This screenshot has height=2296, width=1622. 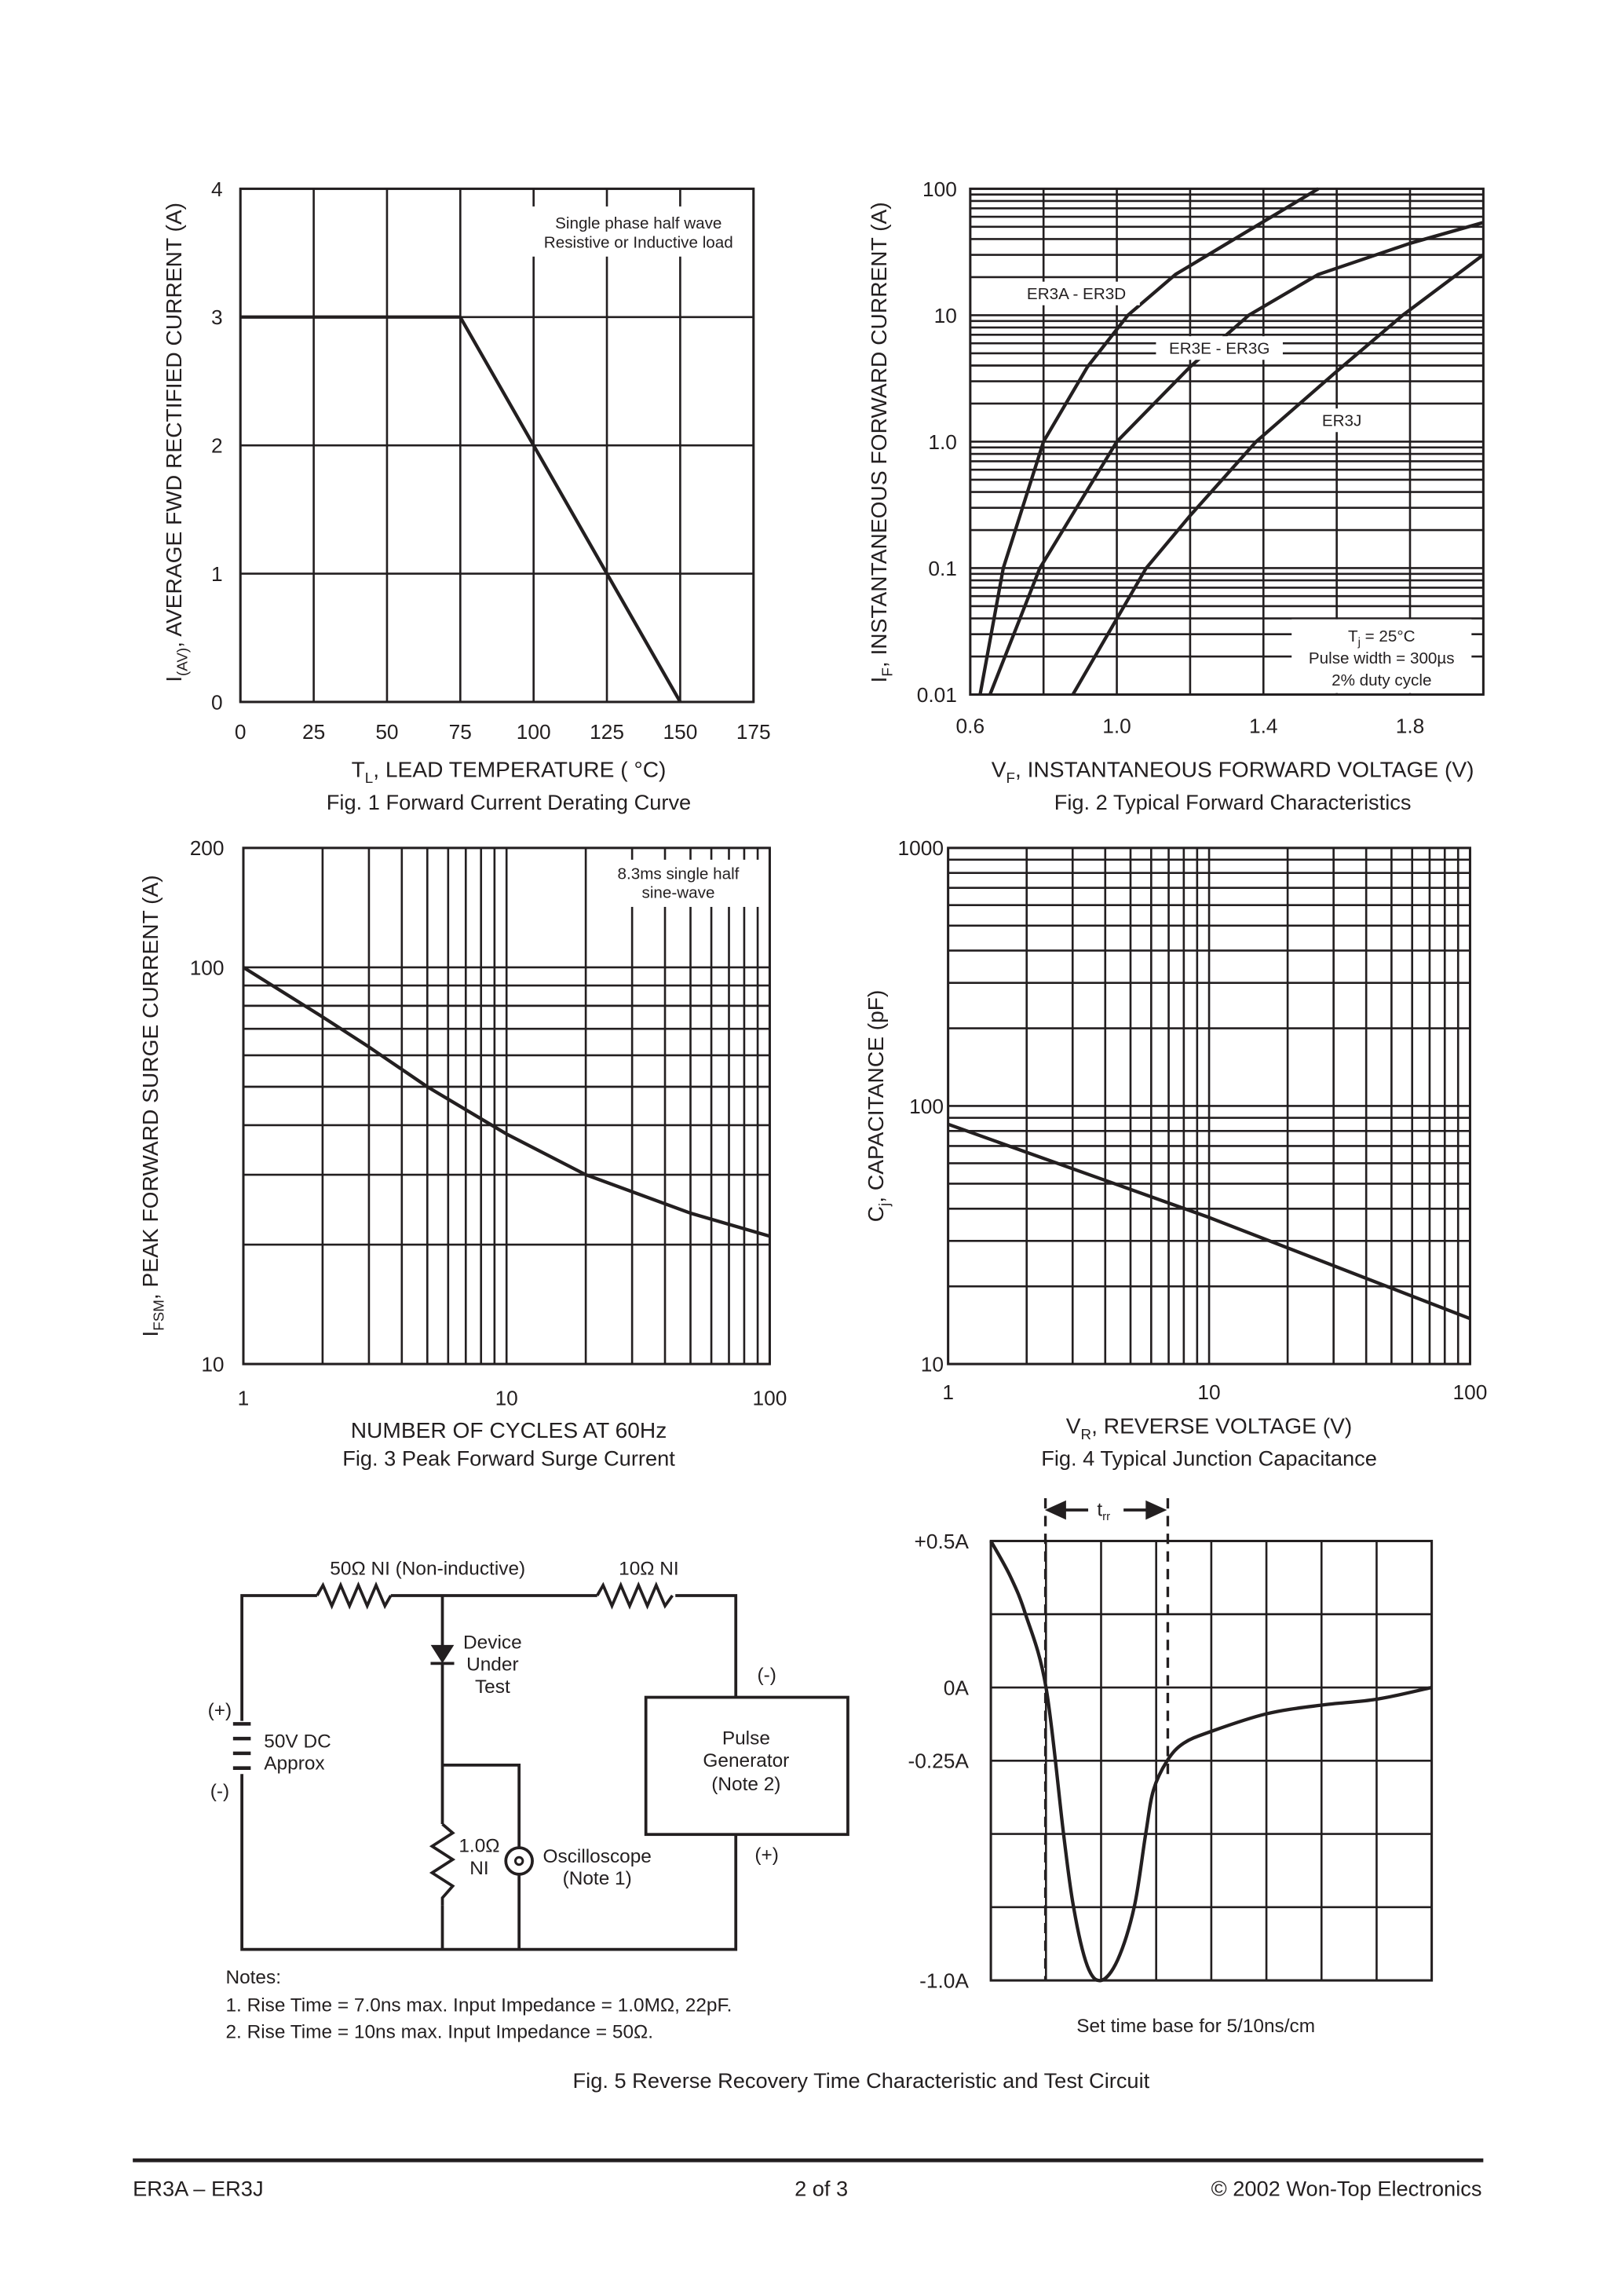 I want to click on figure-caption: Fig. 2 Typical Forward Characteristics, so click(x=1233, y=802).